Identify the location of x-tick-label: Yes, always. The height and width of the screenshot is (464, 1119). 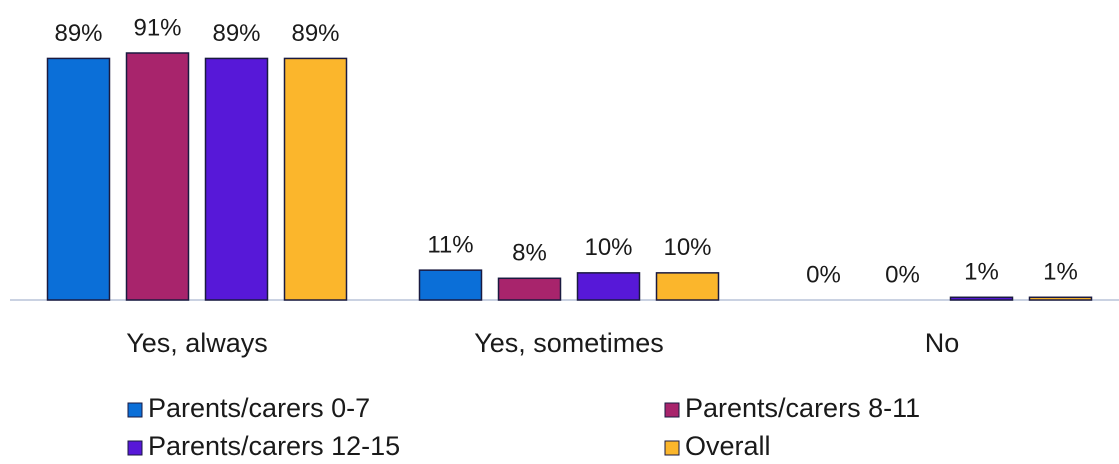
(197, 343).